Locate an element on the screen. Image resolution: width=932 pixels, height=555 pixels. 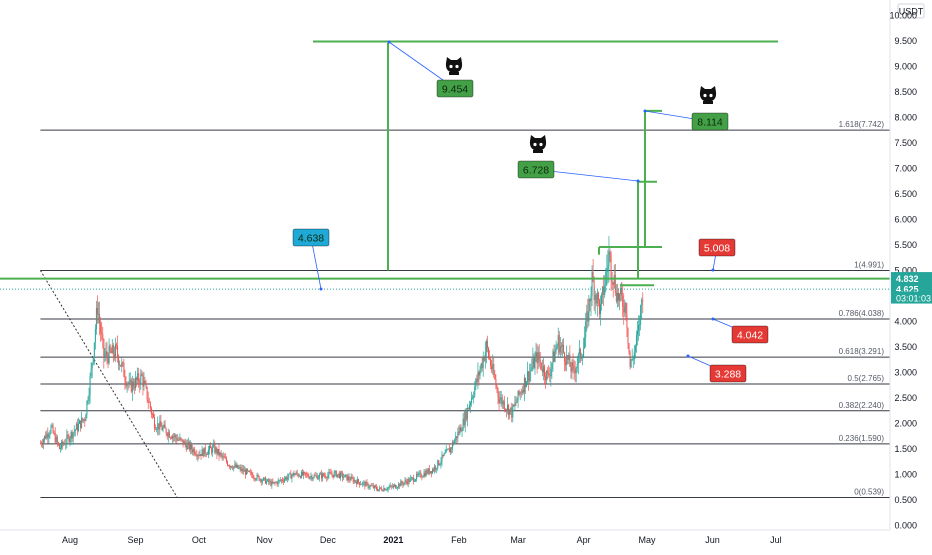
callout-value: 8.114 is located at coordinates (710, 122).